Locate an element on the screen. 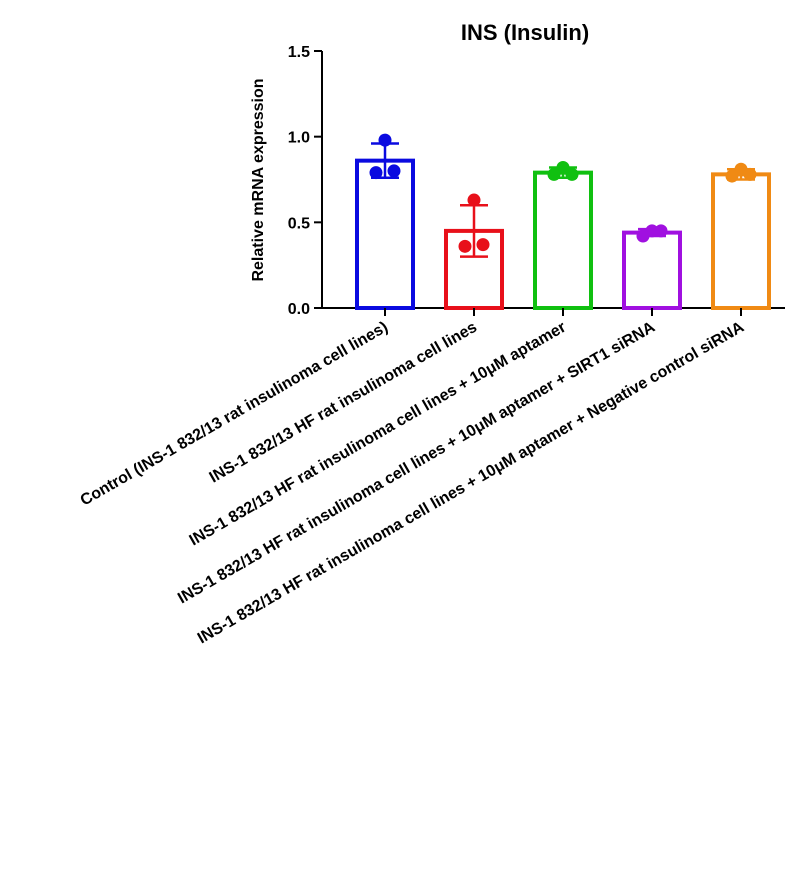 Image resolution: width=793 pixels, height=872 pixels. y-tick-label: 1.0 is located at coordinates (299, 138).